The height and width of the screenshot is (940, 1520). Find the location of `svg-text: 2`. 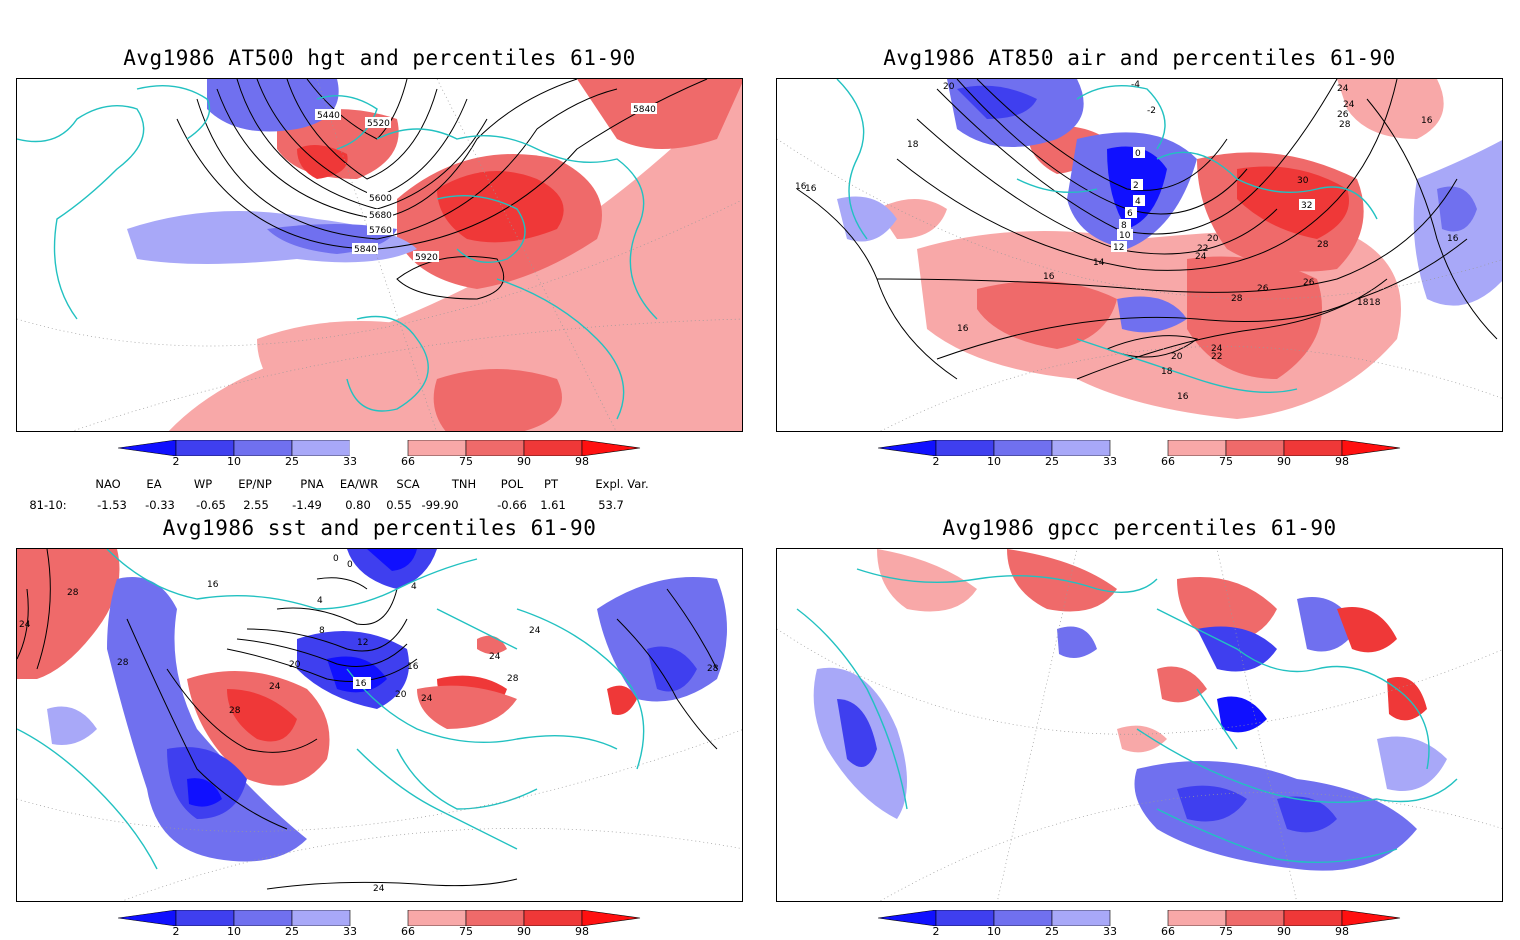

svg-text: 2 is located at coordinates (1136, 186).